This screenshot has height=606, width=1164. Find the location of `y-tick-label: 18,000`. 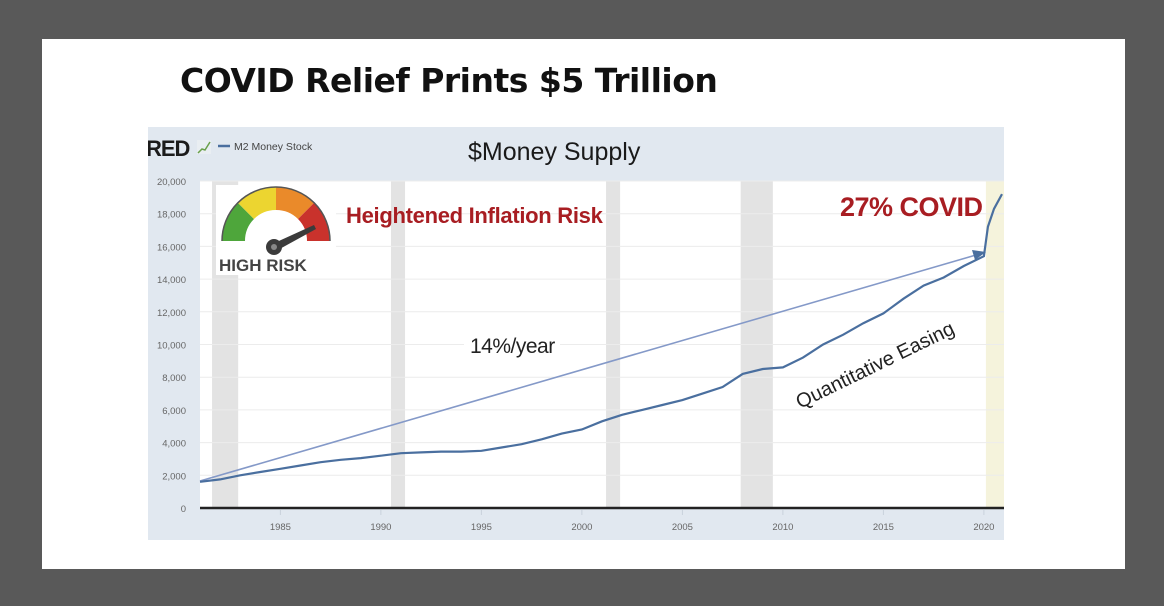

y-tick-label: 18,000 is located at coordinates (171, 215).